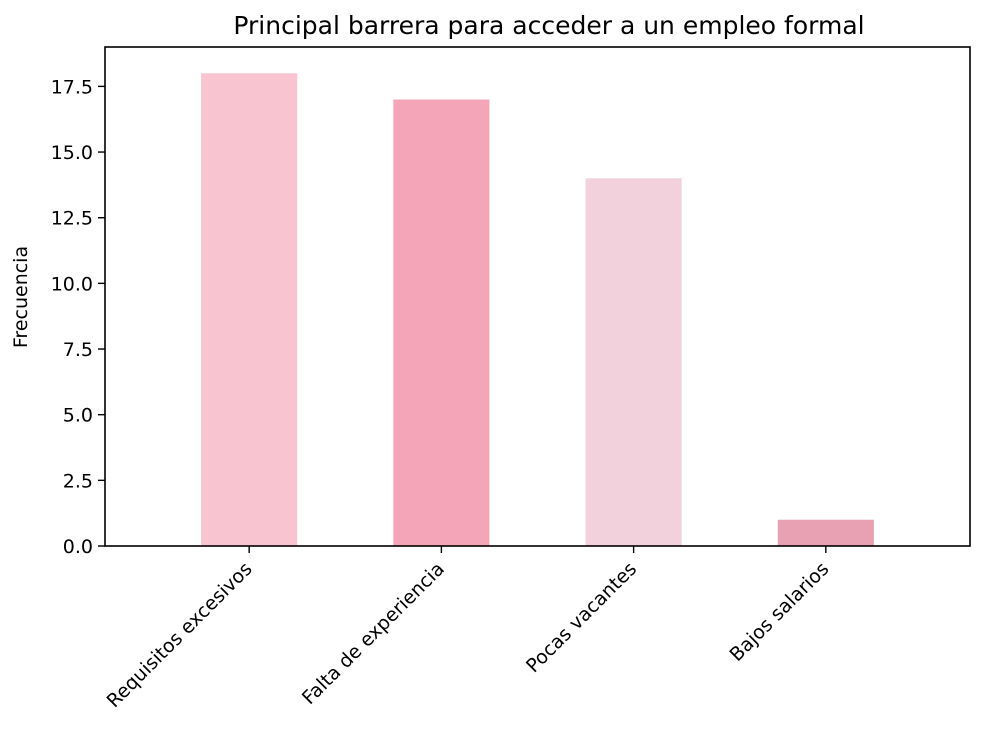  What do you see at coordinates (78, 317) in the screenshot?
I see `y-ticks-group: 0.0 2.5 5.0 7.5 10.0 12.5 15.0 17.5` at bounding box center [78, 317].